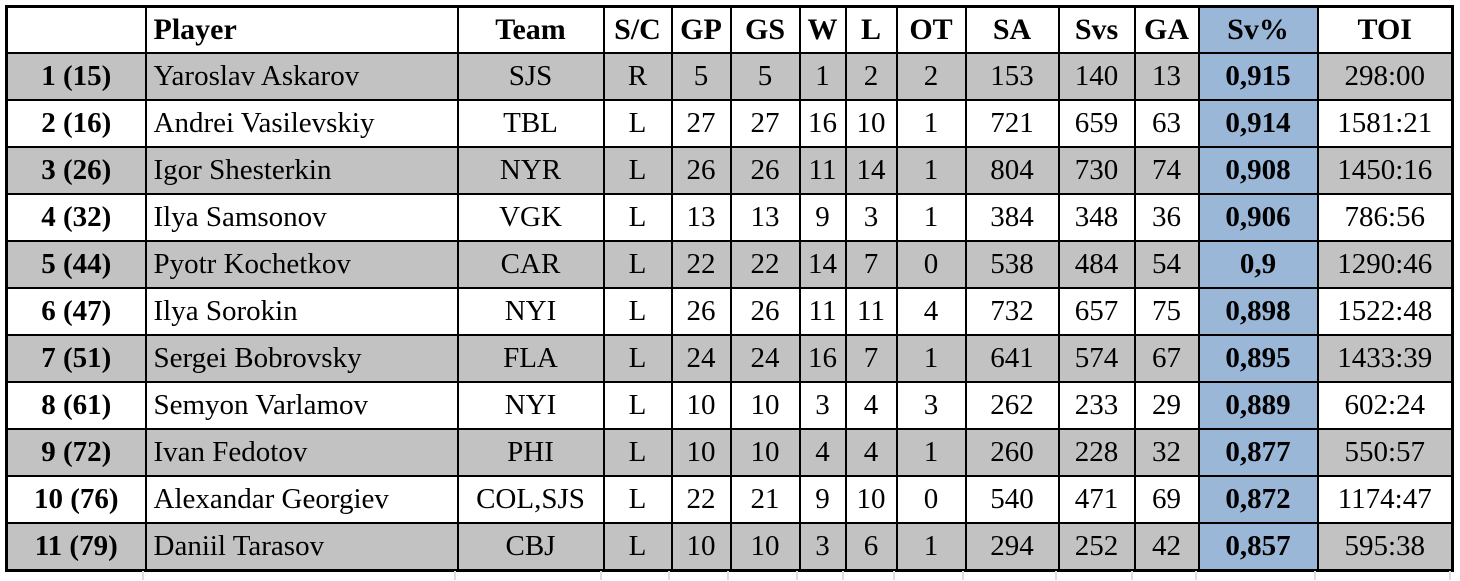  I want to click on cell-gs: 10, so click(765, 547).